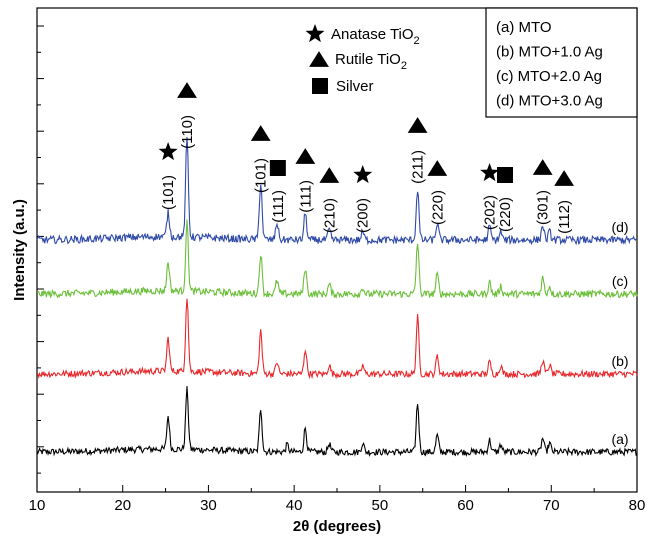  Describe the element at coordinates (329, 215) in the screenshot. I see `peak-label: (210)` at that location.